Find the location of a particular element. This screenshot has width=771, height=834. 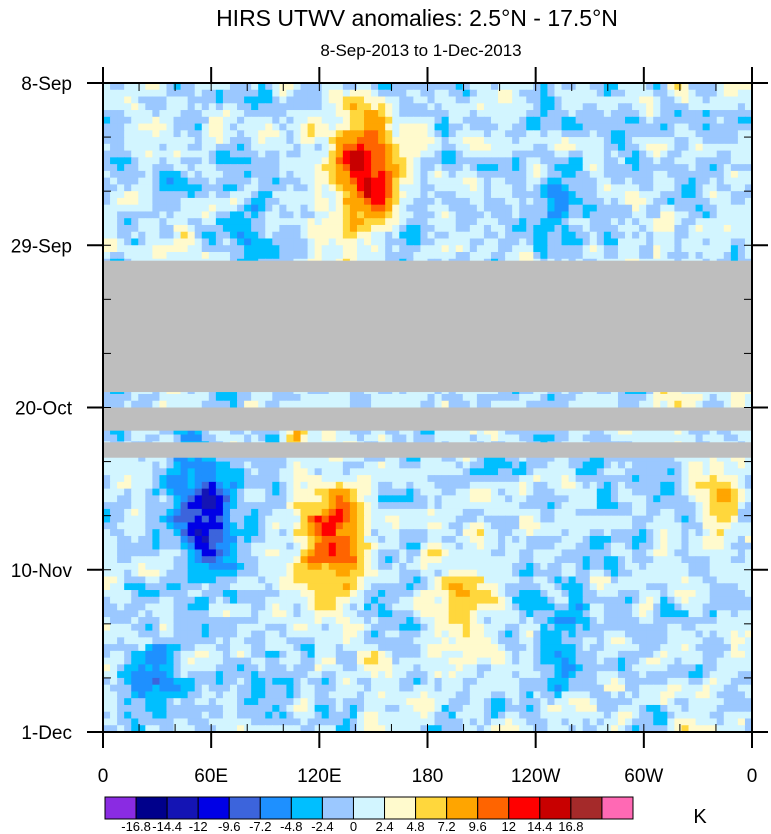

x-tick-label: 60W is located at coordinates (643, 776).